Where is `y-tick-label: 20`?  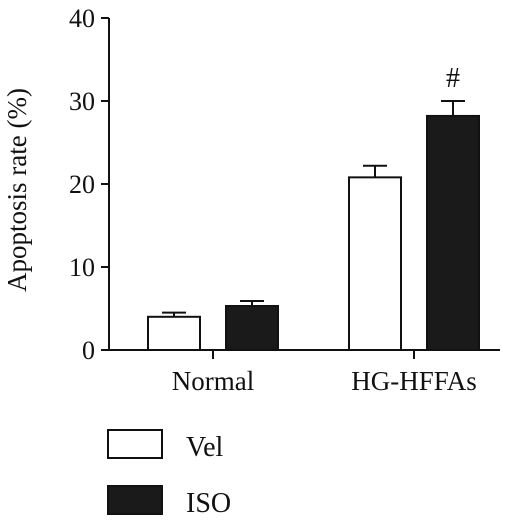 y-tick-label: 20 is located at coordinates (82, 184).